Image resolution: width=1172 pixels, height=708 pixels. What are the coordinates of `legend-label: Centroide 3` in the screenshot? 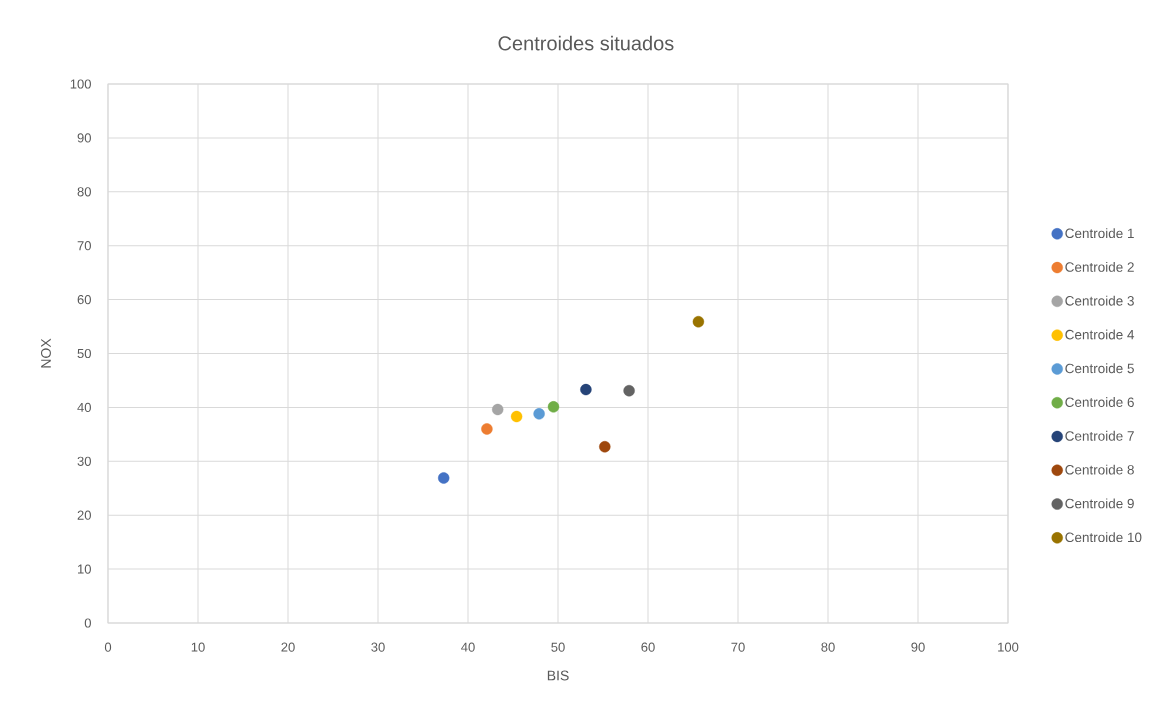 It's located at (1099, 300).